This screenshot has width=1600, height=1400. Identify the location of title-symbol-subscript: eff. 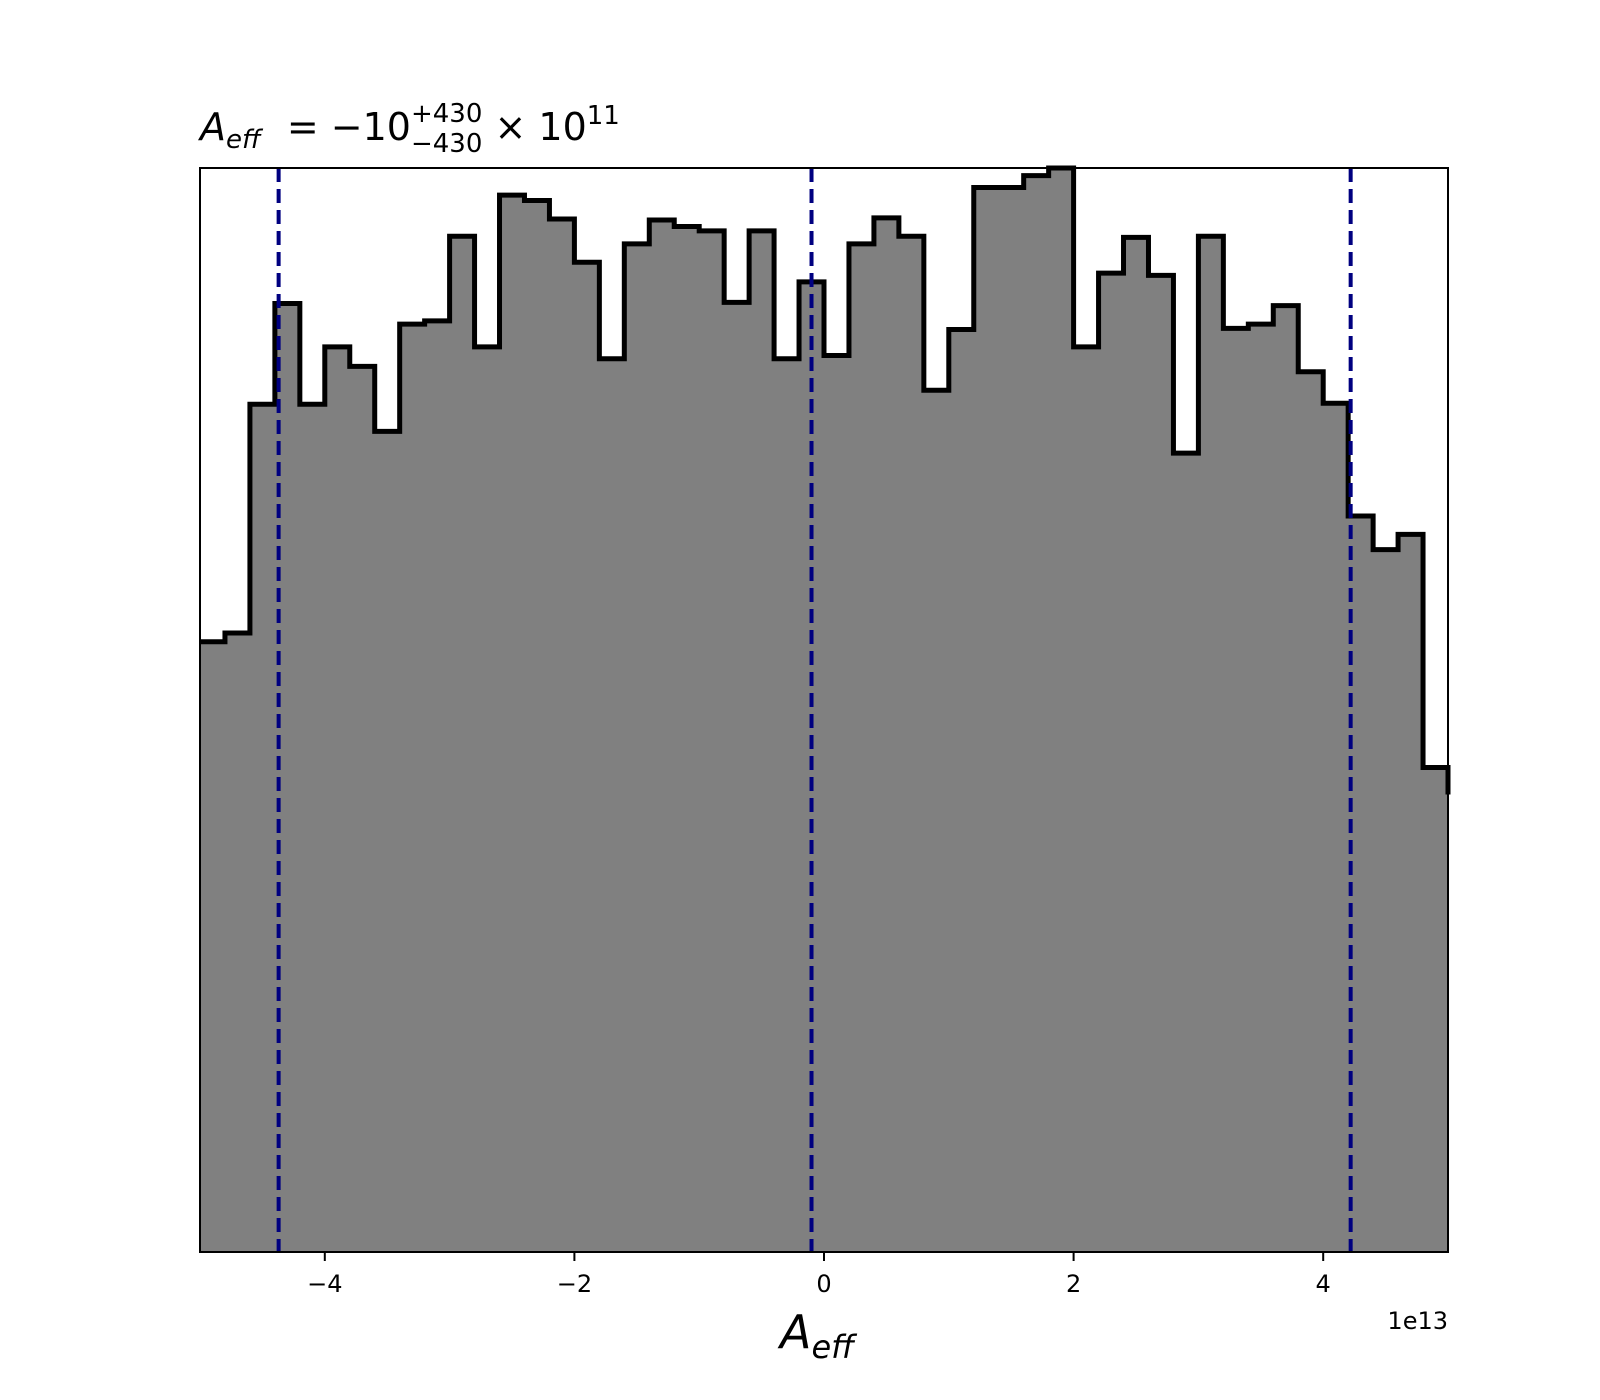
(245, 140).